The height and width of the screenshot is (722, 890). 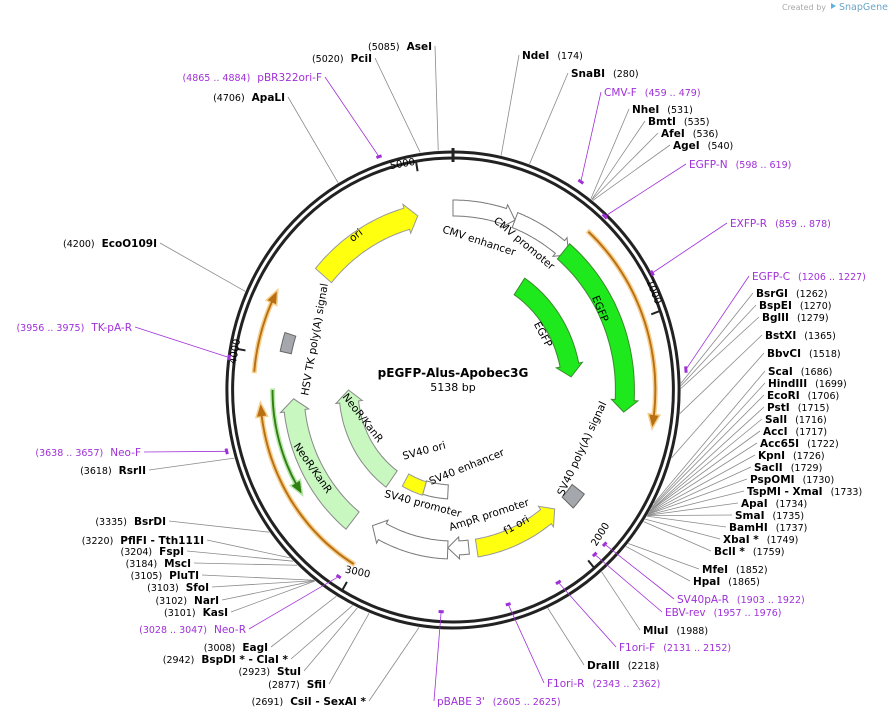 I want to click on site-label: AccI (1717), so click(x=795, y=432).